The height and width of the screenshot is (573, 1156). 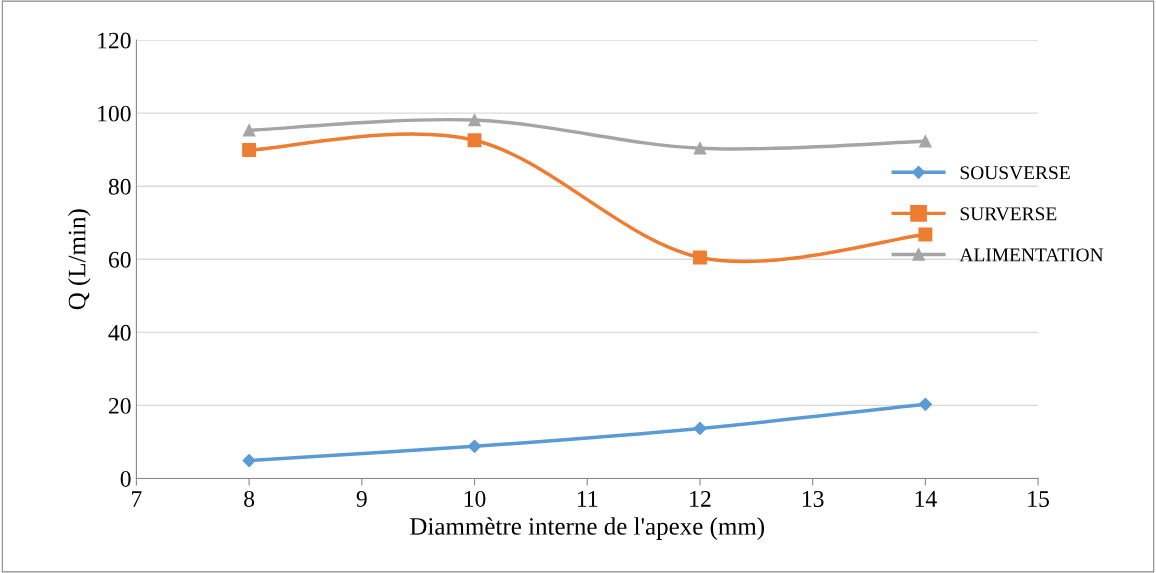 What do you see at coordinates (1015, 173) in the screenshot?
I see `legend-label: SOUSVERSE` at bounding box center [1015, 173].